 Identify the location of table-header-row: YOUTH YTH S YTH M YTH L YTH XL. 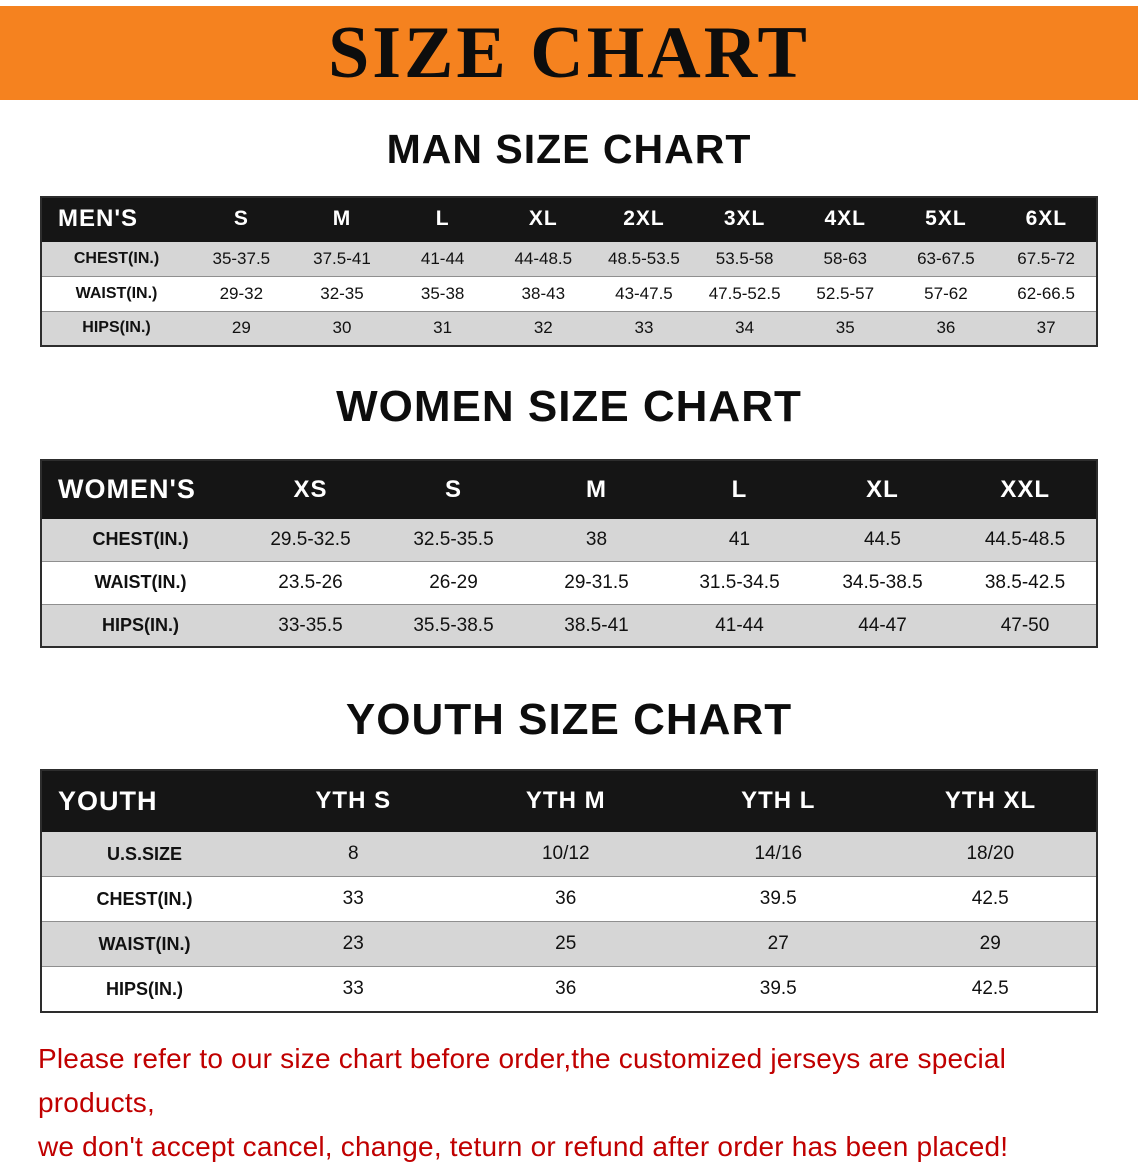
(569, 801).